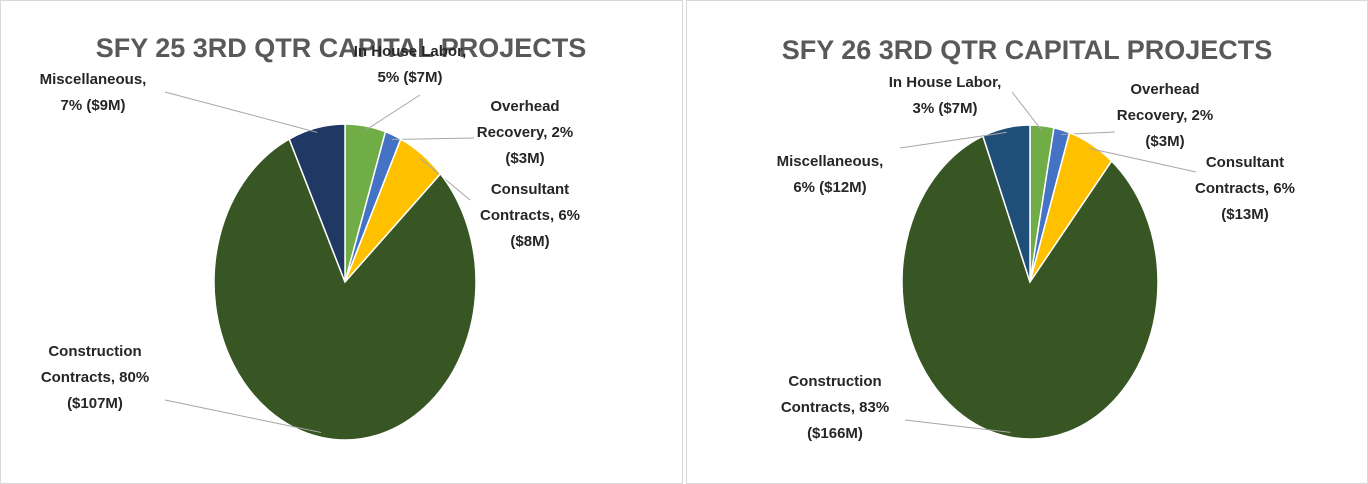 The width and height of the screenshot is (1368, 484). What do you see at coordinates (529, 241) in the screenshot?
I see `data-label: ($8M)` at bounding box center [529, 241].